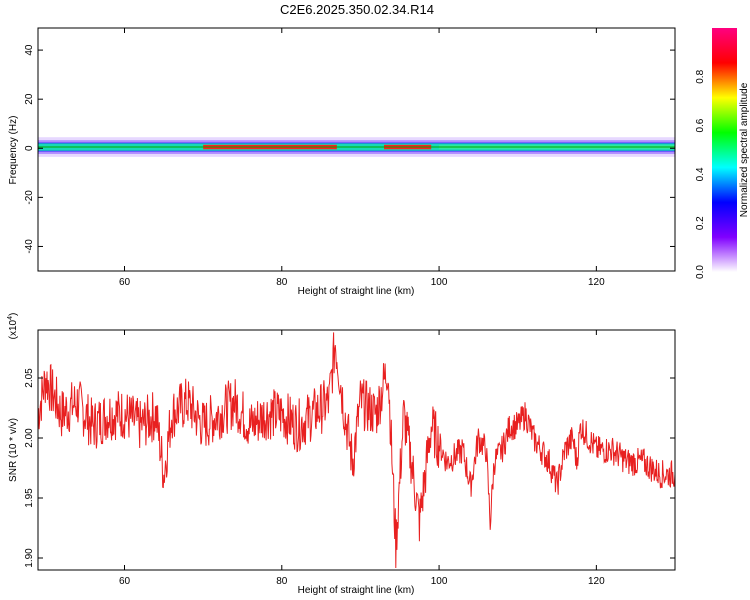  Describe the element at coordinates (29, 558) in the screenshot. I see `snr-y-tick-label: 1.90` at that location.